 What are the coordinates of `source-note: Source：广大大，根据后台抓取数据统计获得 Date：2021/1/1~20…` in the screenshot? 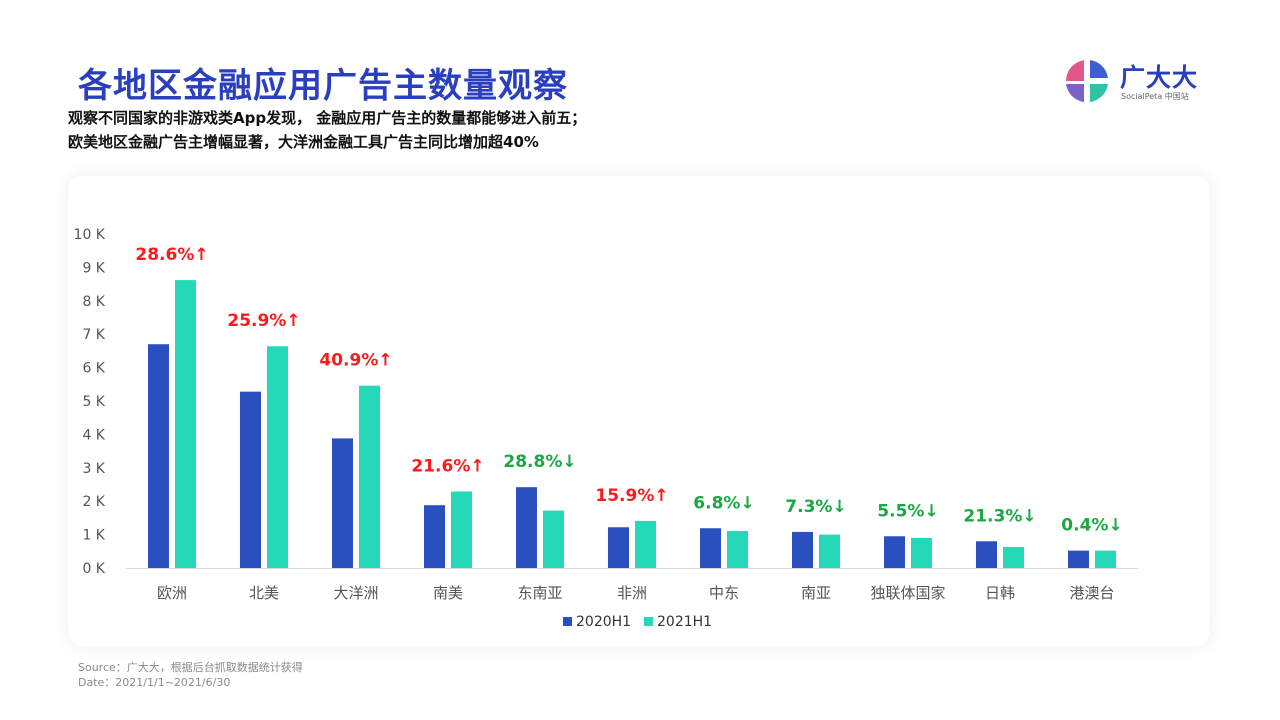 It's located at (190, 675).